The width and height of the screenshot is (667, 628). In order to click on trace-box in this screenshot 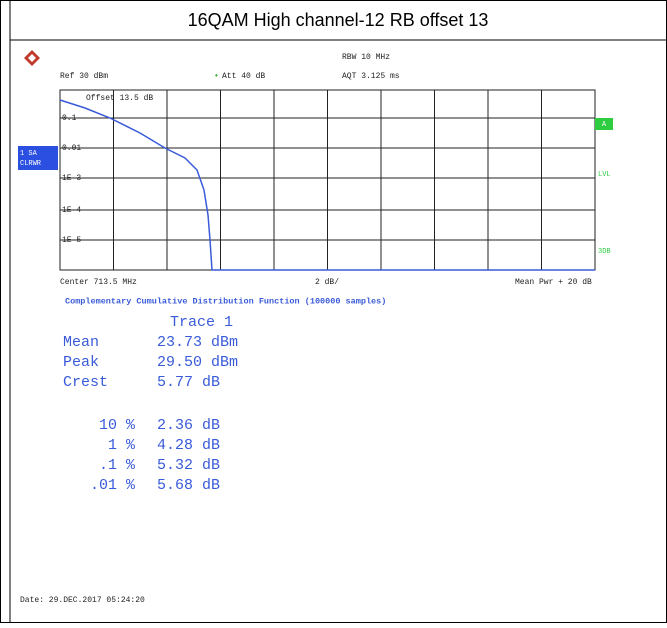, I will do `click(38, 158)`.